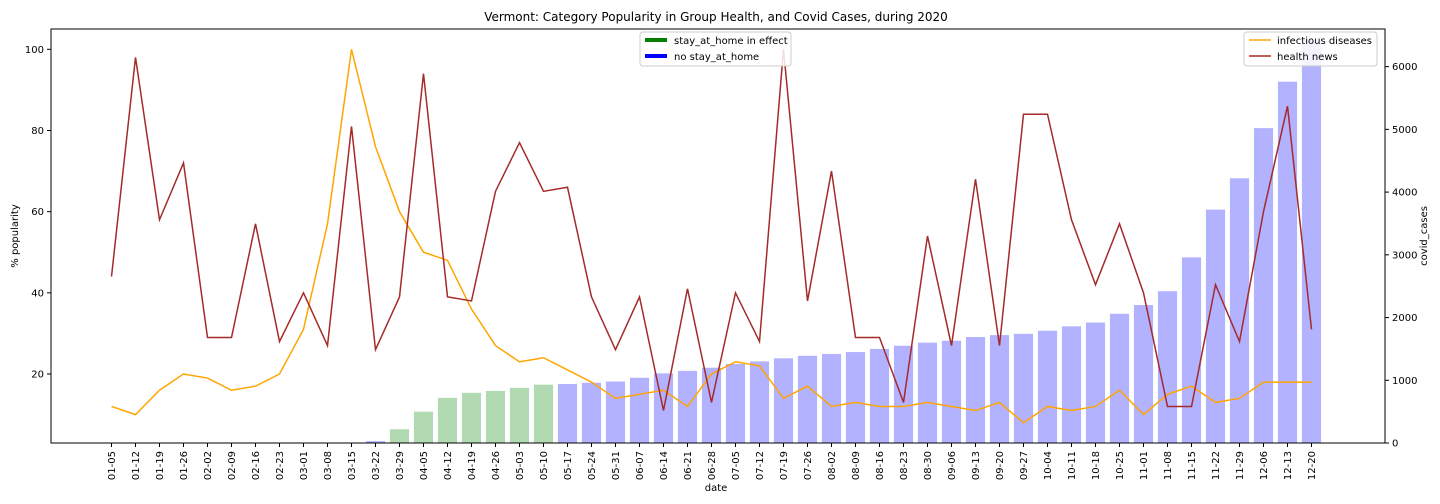 The width and height of the screenshot is (1440, 504). I want to click on x-tick-label: 11-01, so click(1144, 465).